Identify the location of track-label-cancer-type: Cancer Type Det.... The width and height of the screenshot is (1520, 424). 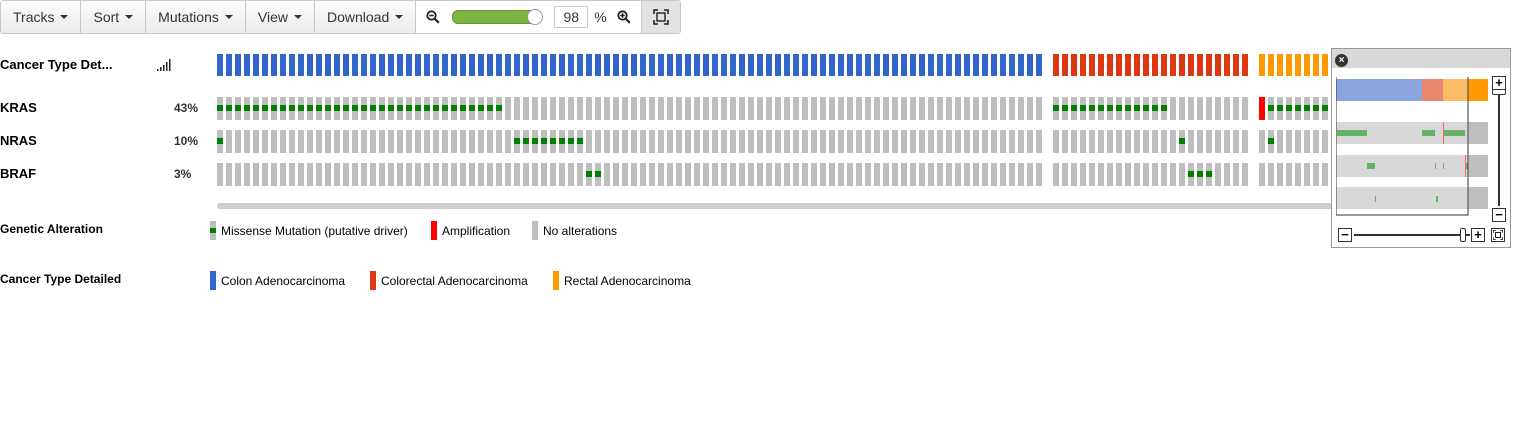
(56, 64).